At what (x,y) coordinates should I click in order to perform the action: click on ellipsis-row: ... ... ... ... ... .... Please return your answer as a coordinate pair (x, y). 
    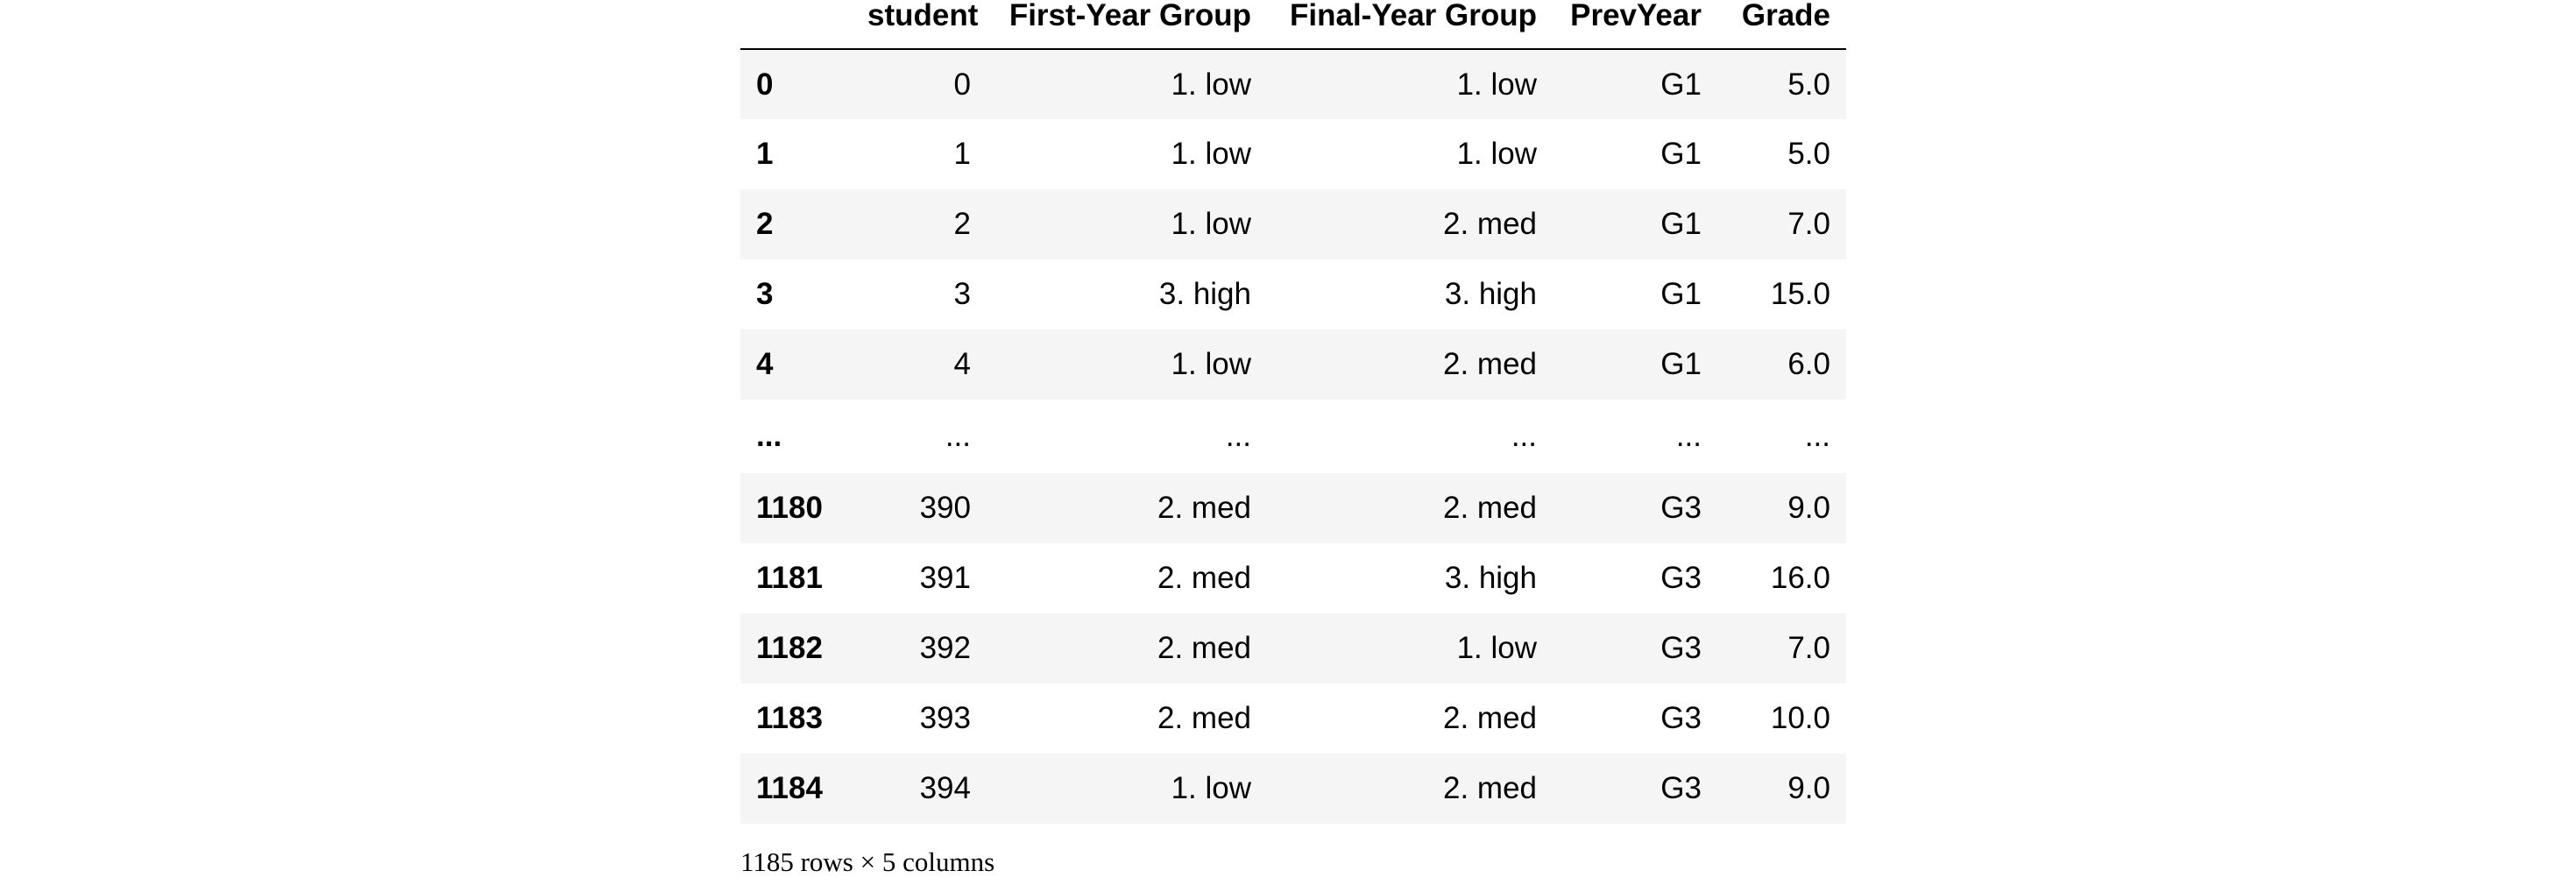
    Looking at the image, I should click on (1293, 436).